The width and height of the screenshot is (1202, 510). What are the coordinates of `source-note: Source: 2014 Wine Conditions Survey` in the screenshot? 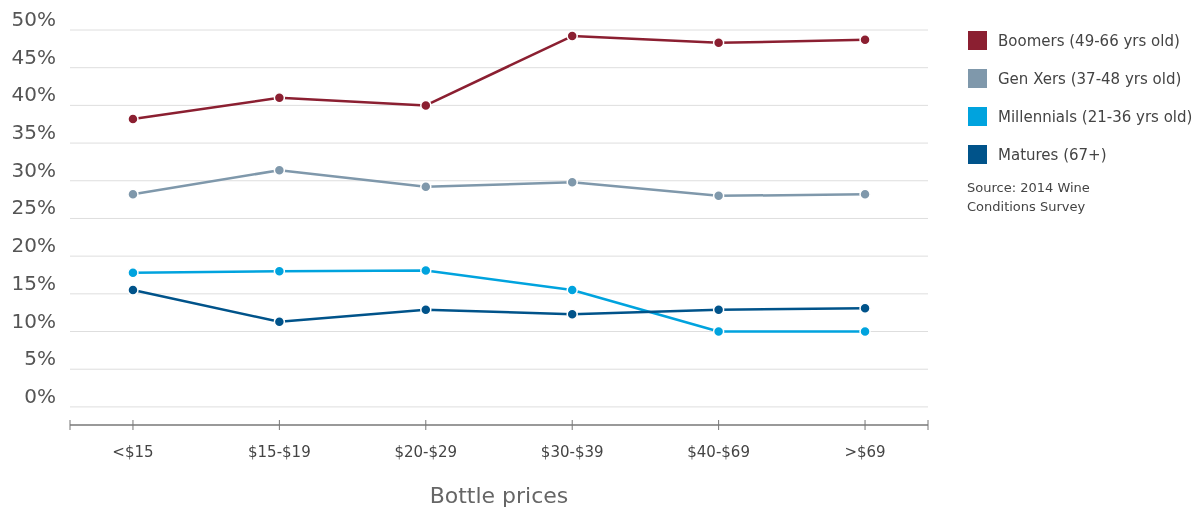 It's located at (1028, 197).